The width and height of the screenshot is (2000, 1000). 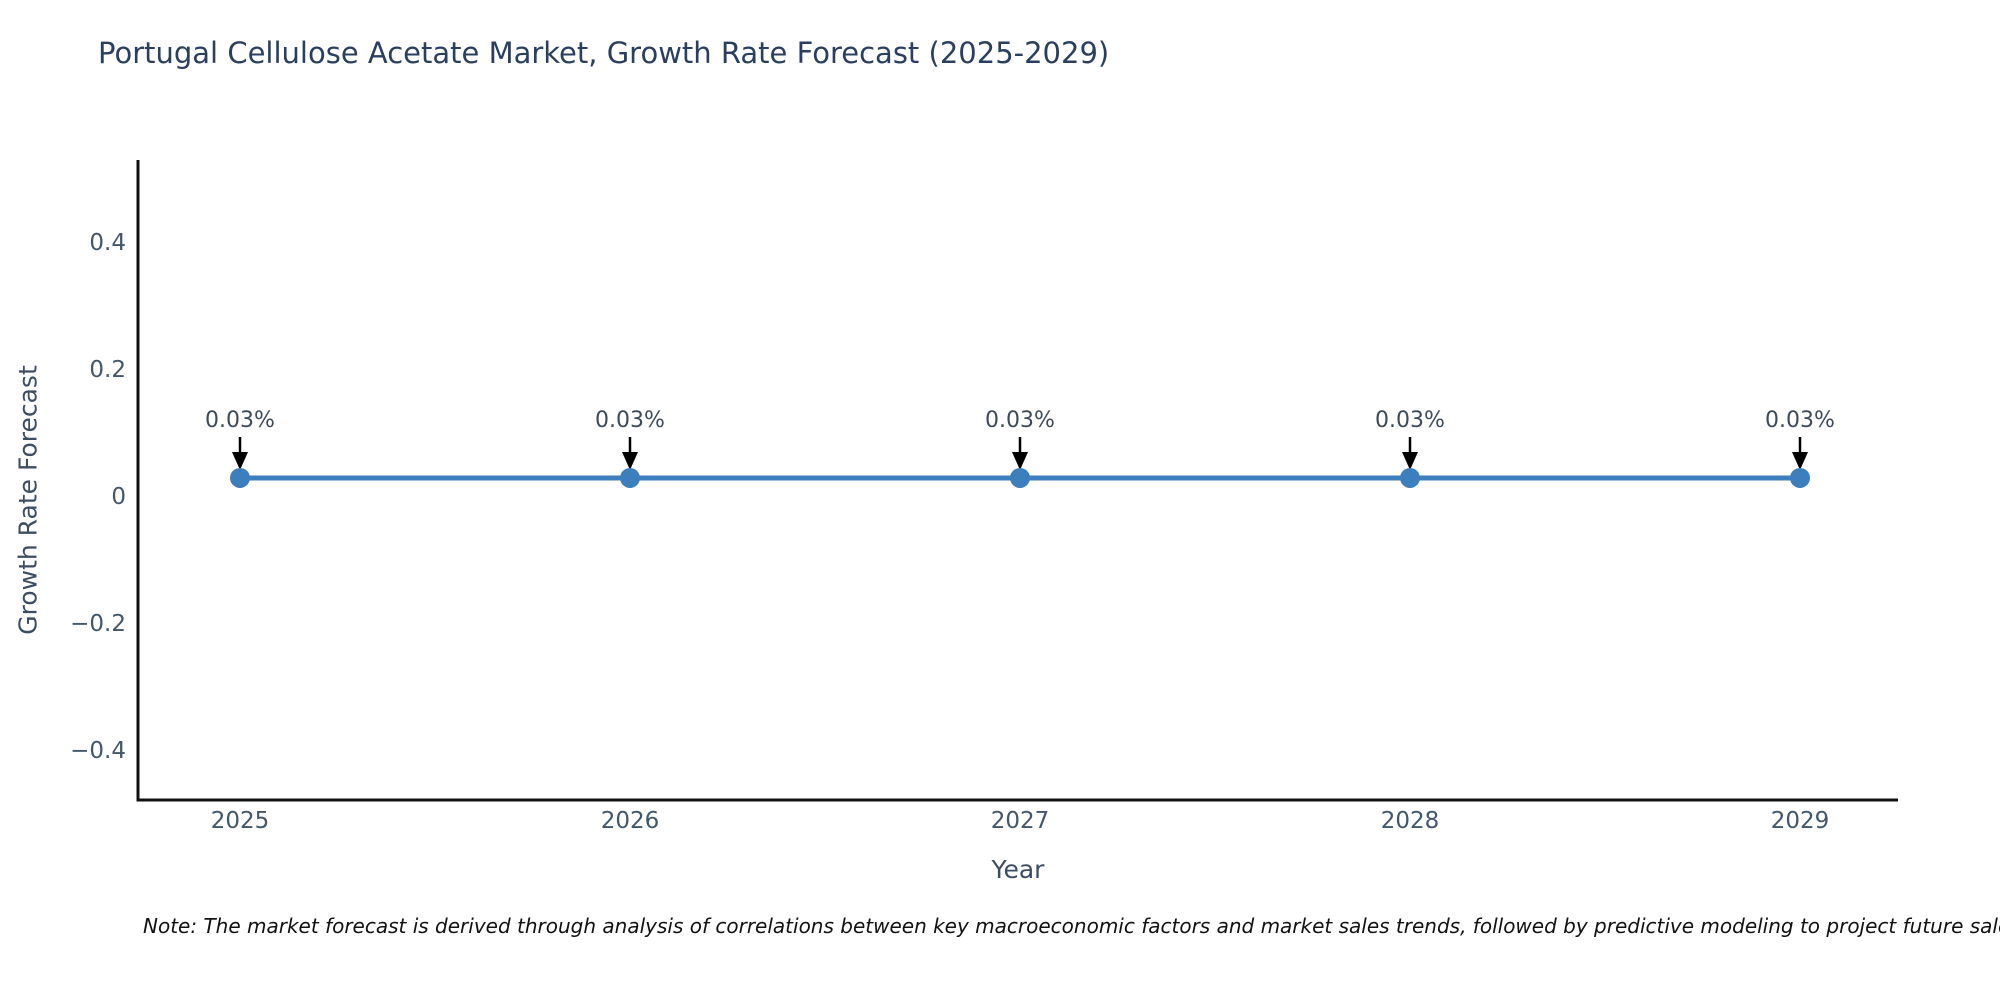 What do you see at coordinates (1410, 821) in the screenshot?
I see `x-tick-label: 2028` at bounding box center [1410, 821].